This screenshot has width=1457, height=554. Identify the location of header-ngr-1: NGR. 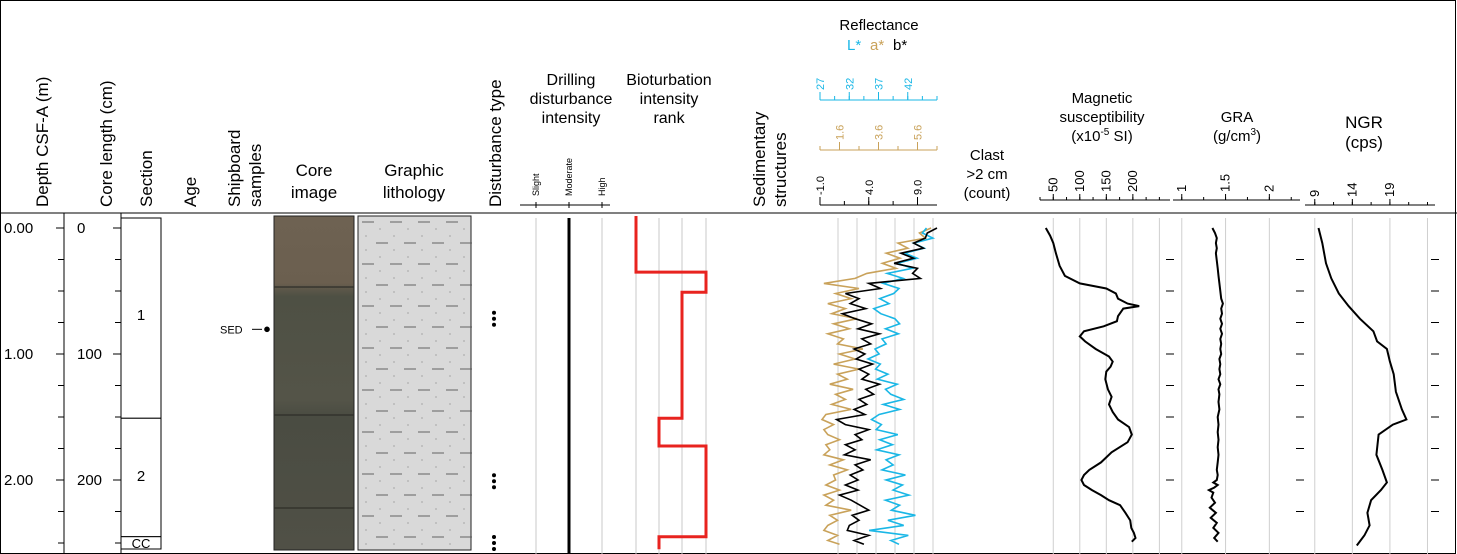
(1364, 122).